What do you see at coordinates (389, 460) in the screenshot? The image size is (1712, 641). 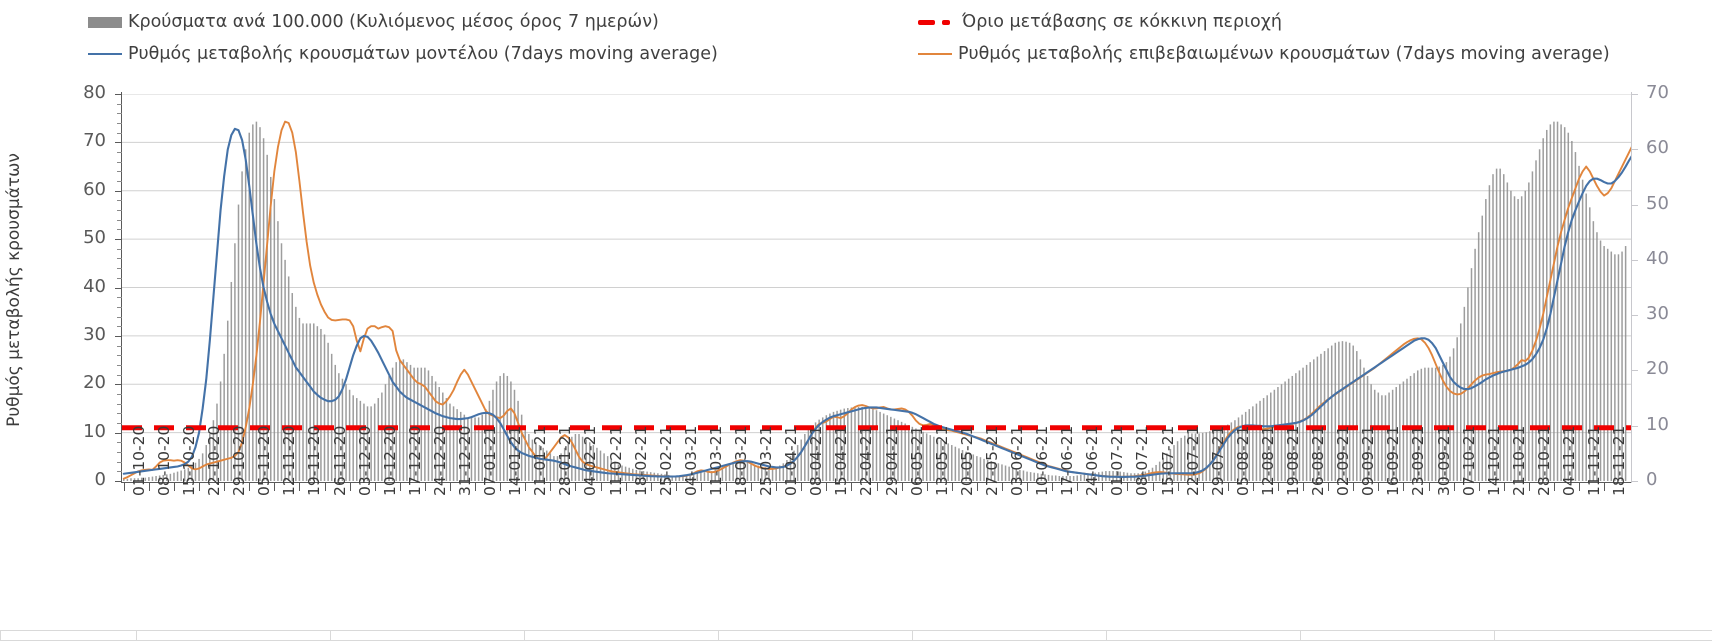 I see `x-axis-tick-label: 10-12-20` at bounding box center [389, 460].